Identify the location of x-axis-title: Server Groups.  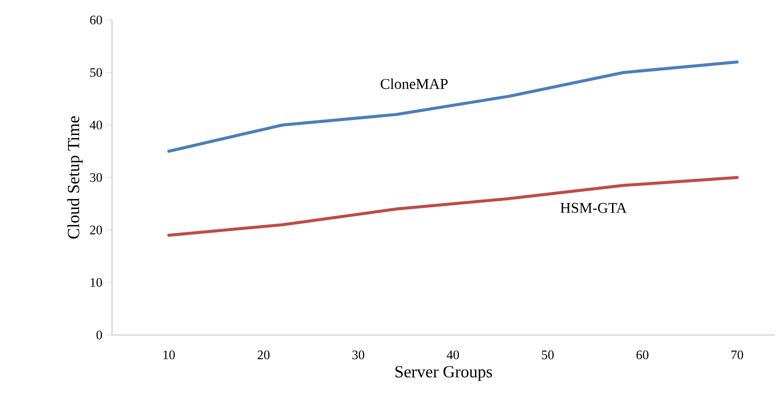
(443, 373).